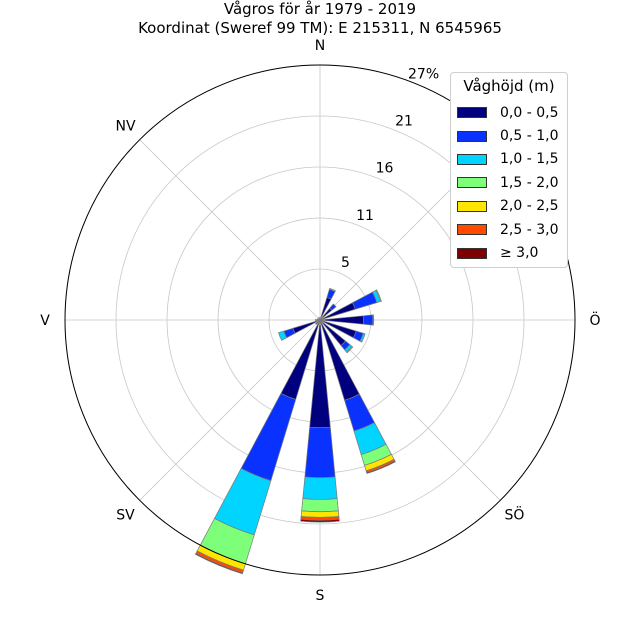  Describe the element at coordinates (529, 229) in the screenshot. I see `legend-label: 2,5 - 3,0` at that location.